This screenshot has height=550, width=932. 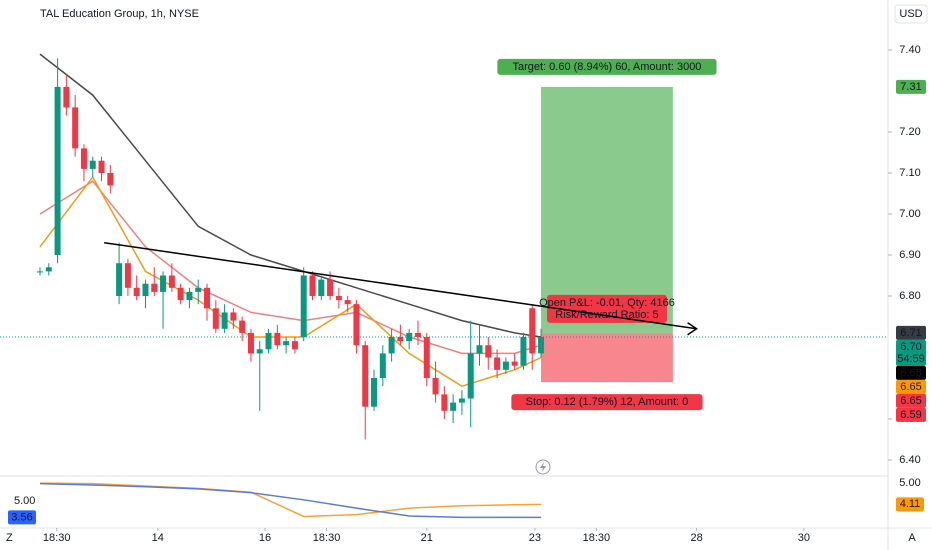 What do you see at coordinates (804, 538) in the screenshot?
I see `x-tick-label: 30` at bounding box center [804, 538].